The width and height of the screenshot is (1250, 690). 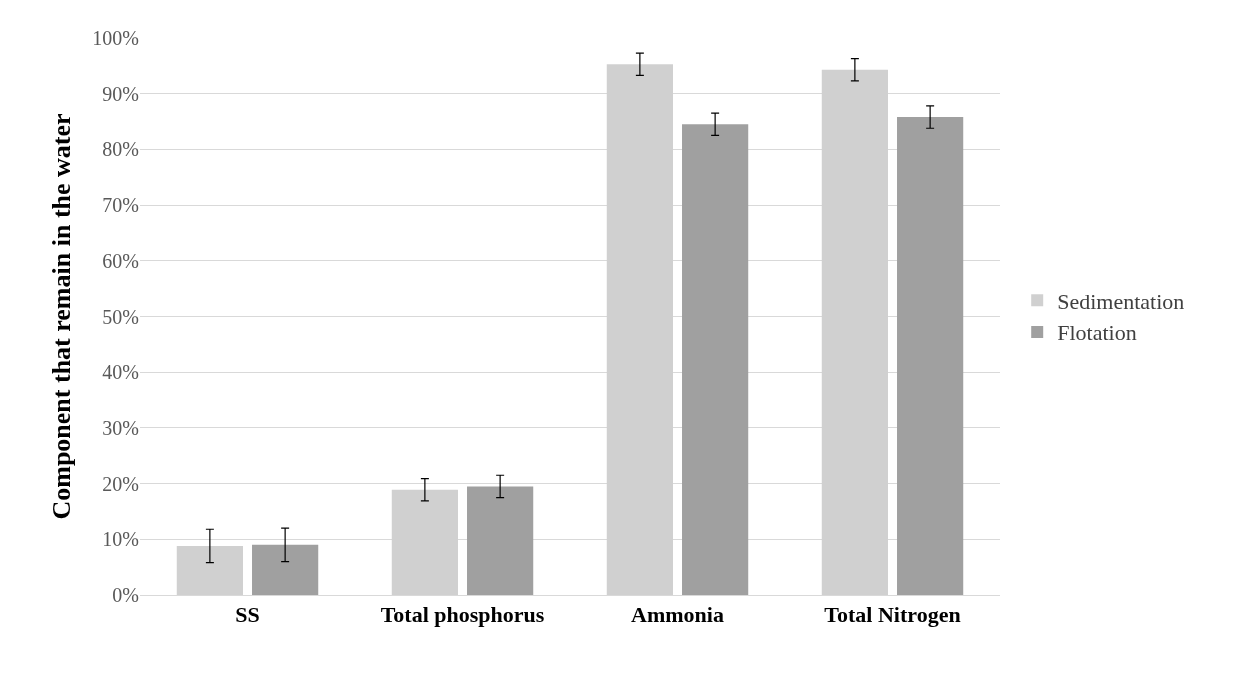 What do you see at coordinates (892, 615) in the screenshot?
I see `x-tick-label: Total Nitrogen` at bounding box center [892, 615].